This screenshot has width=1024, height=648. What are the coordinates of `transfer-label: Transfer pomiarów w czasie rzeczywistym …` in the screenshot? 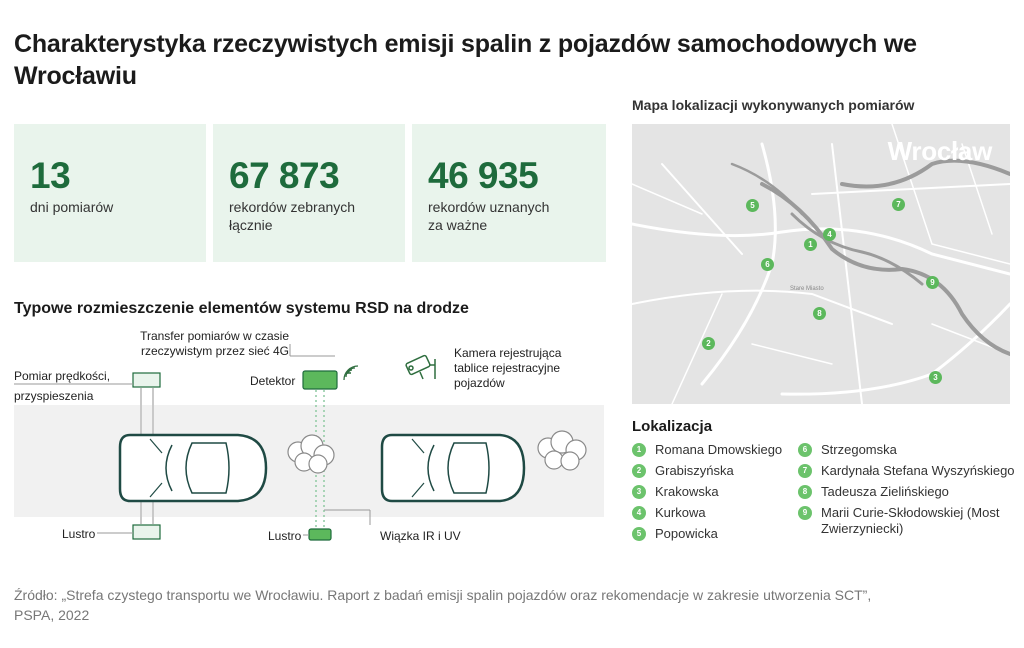 It's located at (214, 343).